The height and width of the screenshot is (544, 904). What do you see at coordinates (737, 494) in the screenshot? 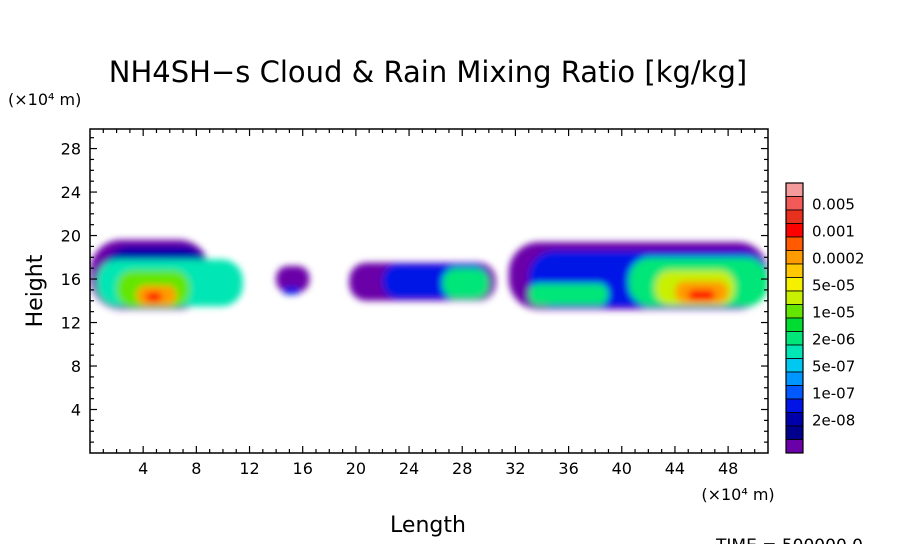
I see `x-axis-unit: (×10⁴ m)` at bounding box center [737, 494].